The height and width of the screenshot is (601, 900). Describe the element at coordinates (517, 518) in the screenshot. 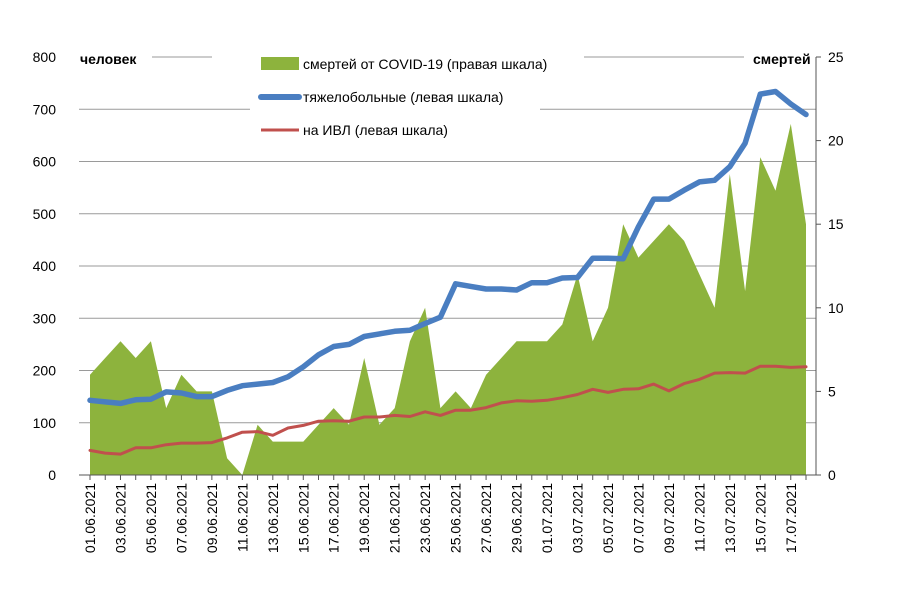

I see `x-tick-label: 29.06.2021` at that location.